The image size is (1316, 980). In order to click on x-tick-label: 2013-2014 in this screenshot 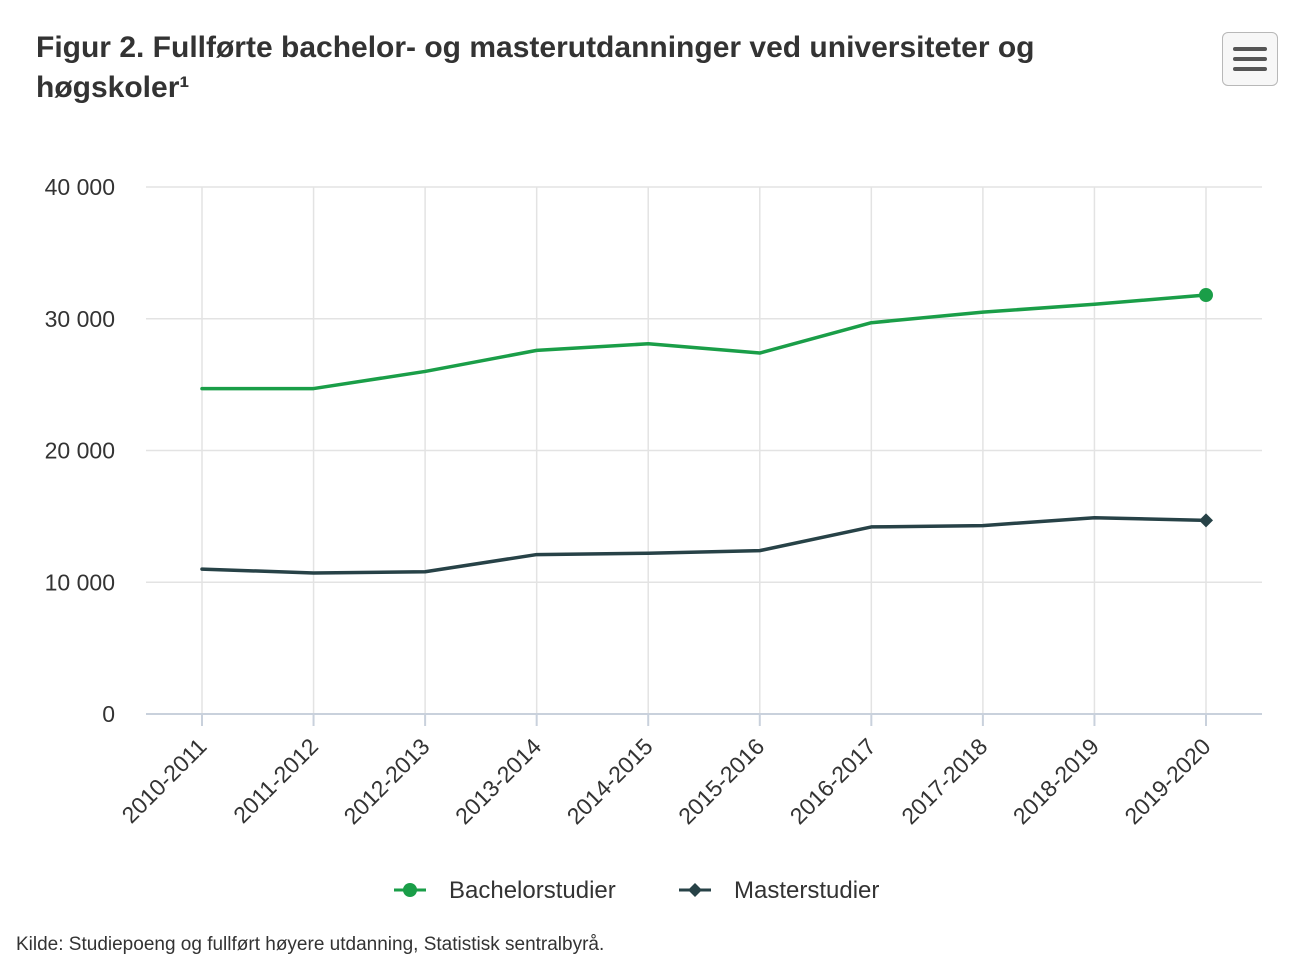, I will do `click(498, 781)`.